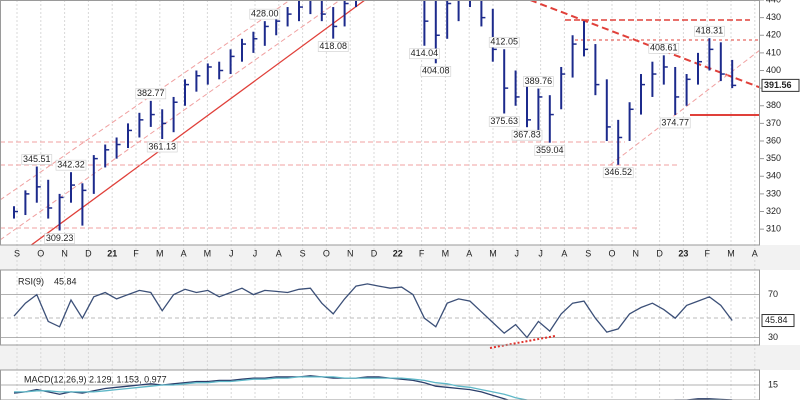  Describe the element at coordinates (398, 253) in the screenshot. I see `x-tick-label: 22` at that location.